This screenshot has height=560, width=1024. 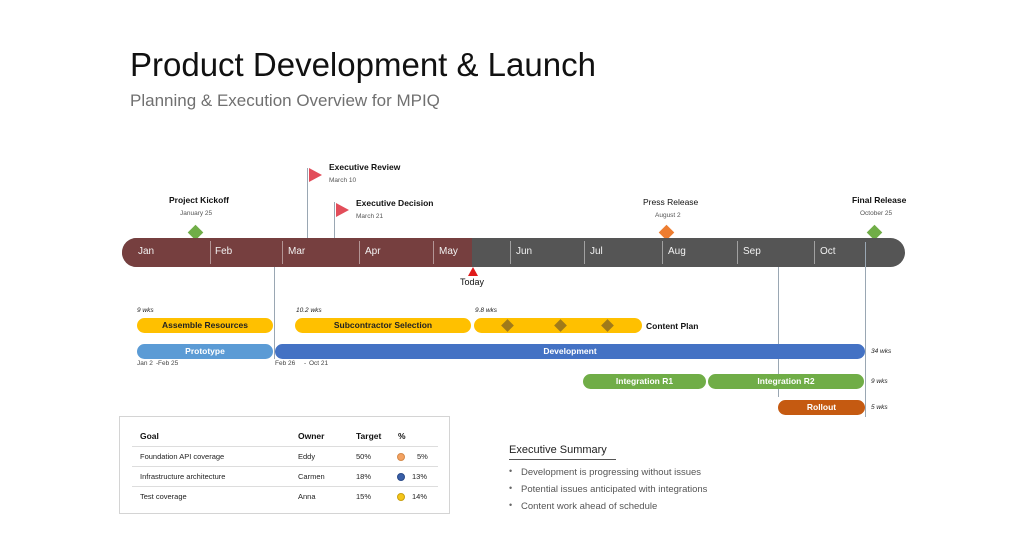 What do you see at coordinates (513, 252) in the screenshot?
I see `timeline-bar: Jan Feb Mar Apr May Jun Jul Aug Sep Oct` at bounding box center [513, 252].